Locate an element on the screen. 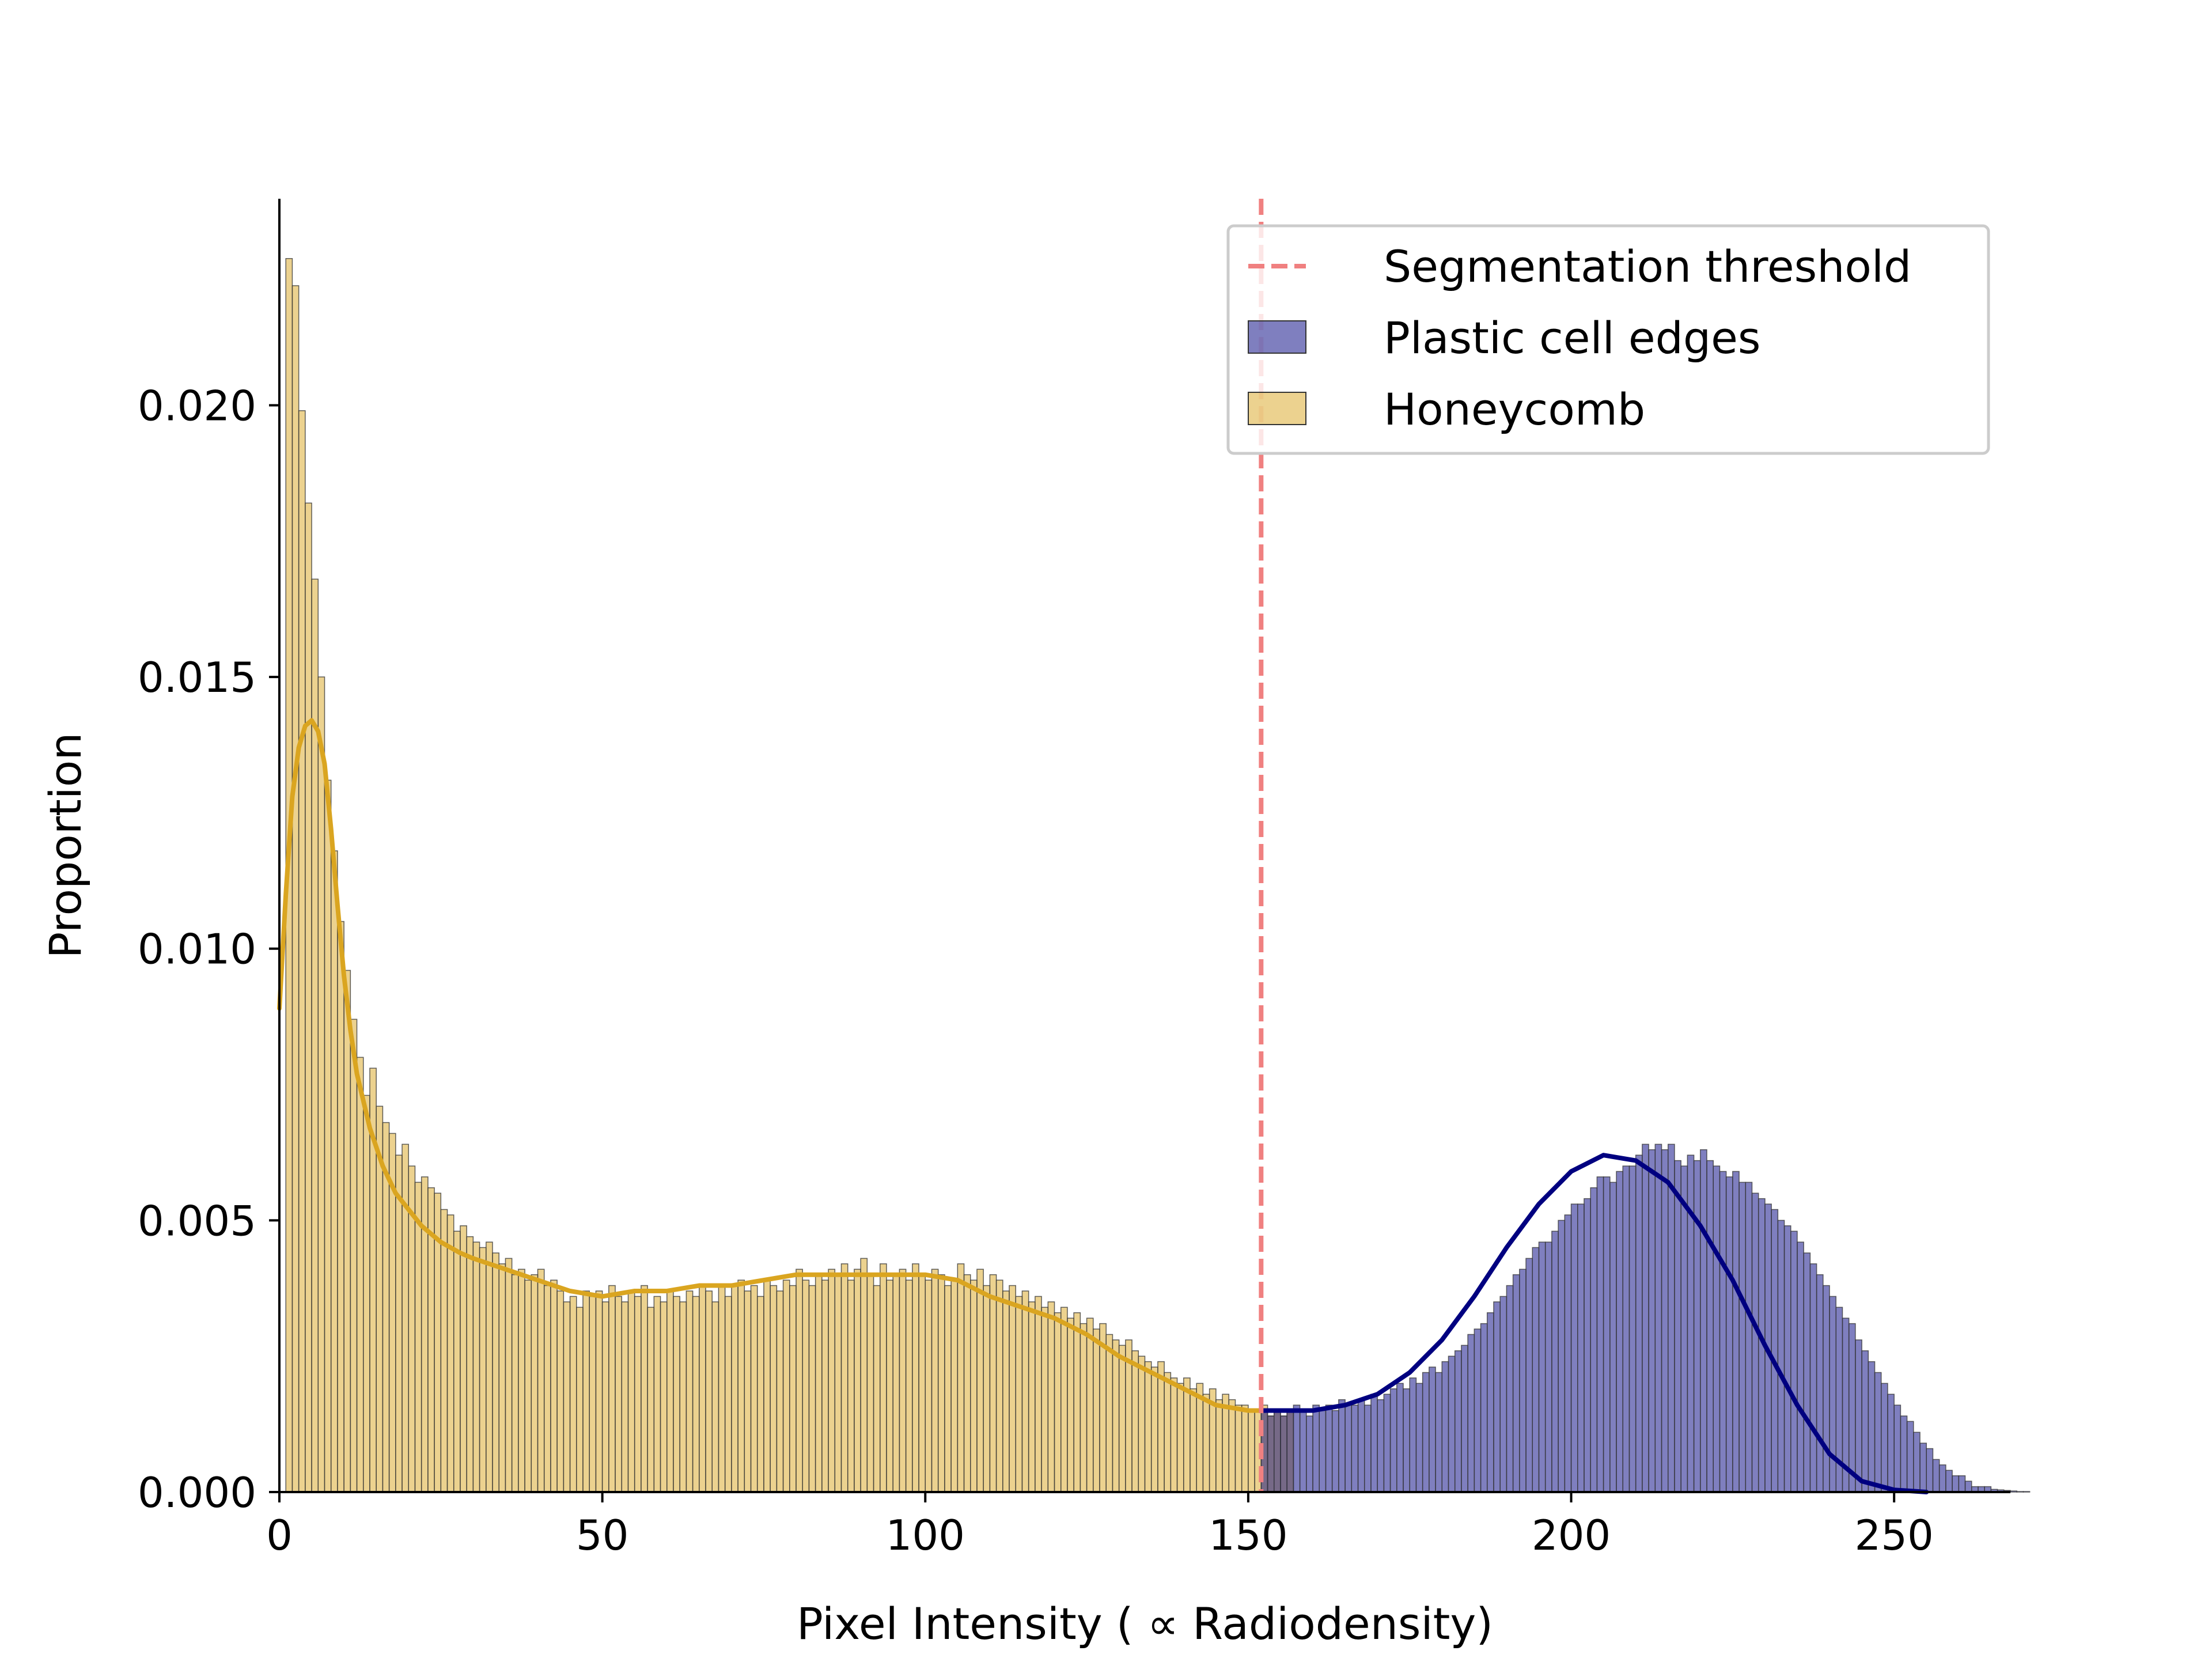 This screenshot has width=2212, height=1662. y-tick-label-0: 0.000 is located at coordinates (197, 1493).